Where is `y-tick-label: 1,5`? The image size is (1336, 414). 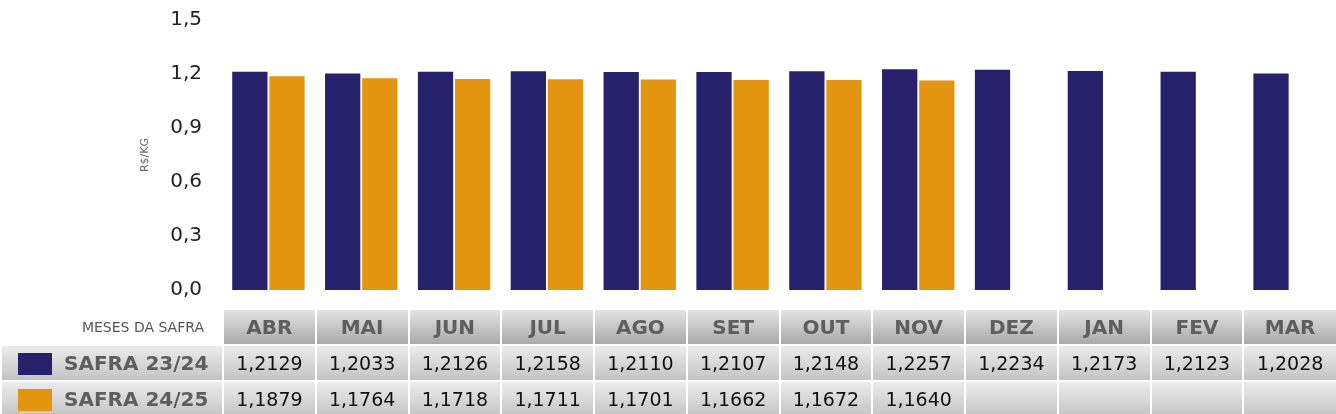
y-tick-label: 1,5 is located at coordinates (186, 18).